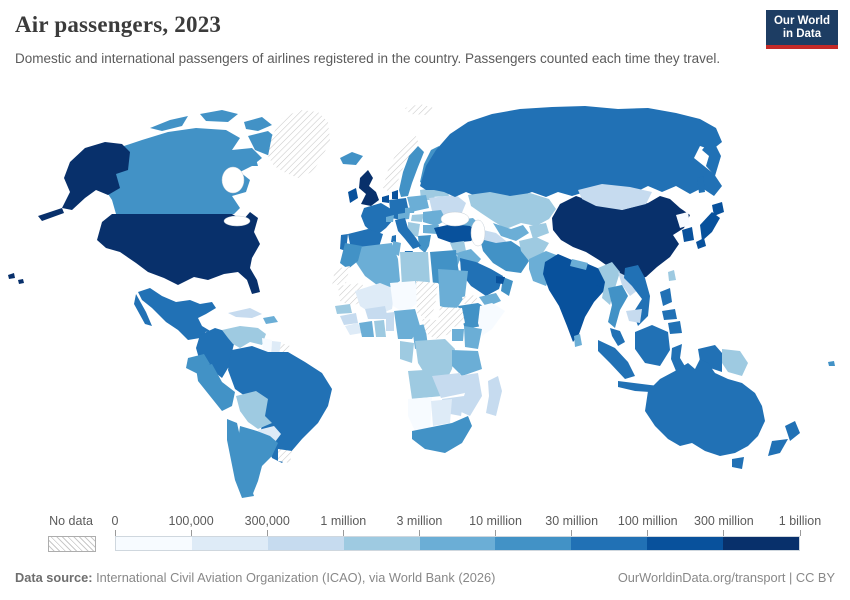  Describe the element at coordinates (434, 218) in the screenshot. I see `country-romania` at that location.